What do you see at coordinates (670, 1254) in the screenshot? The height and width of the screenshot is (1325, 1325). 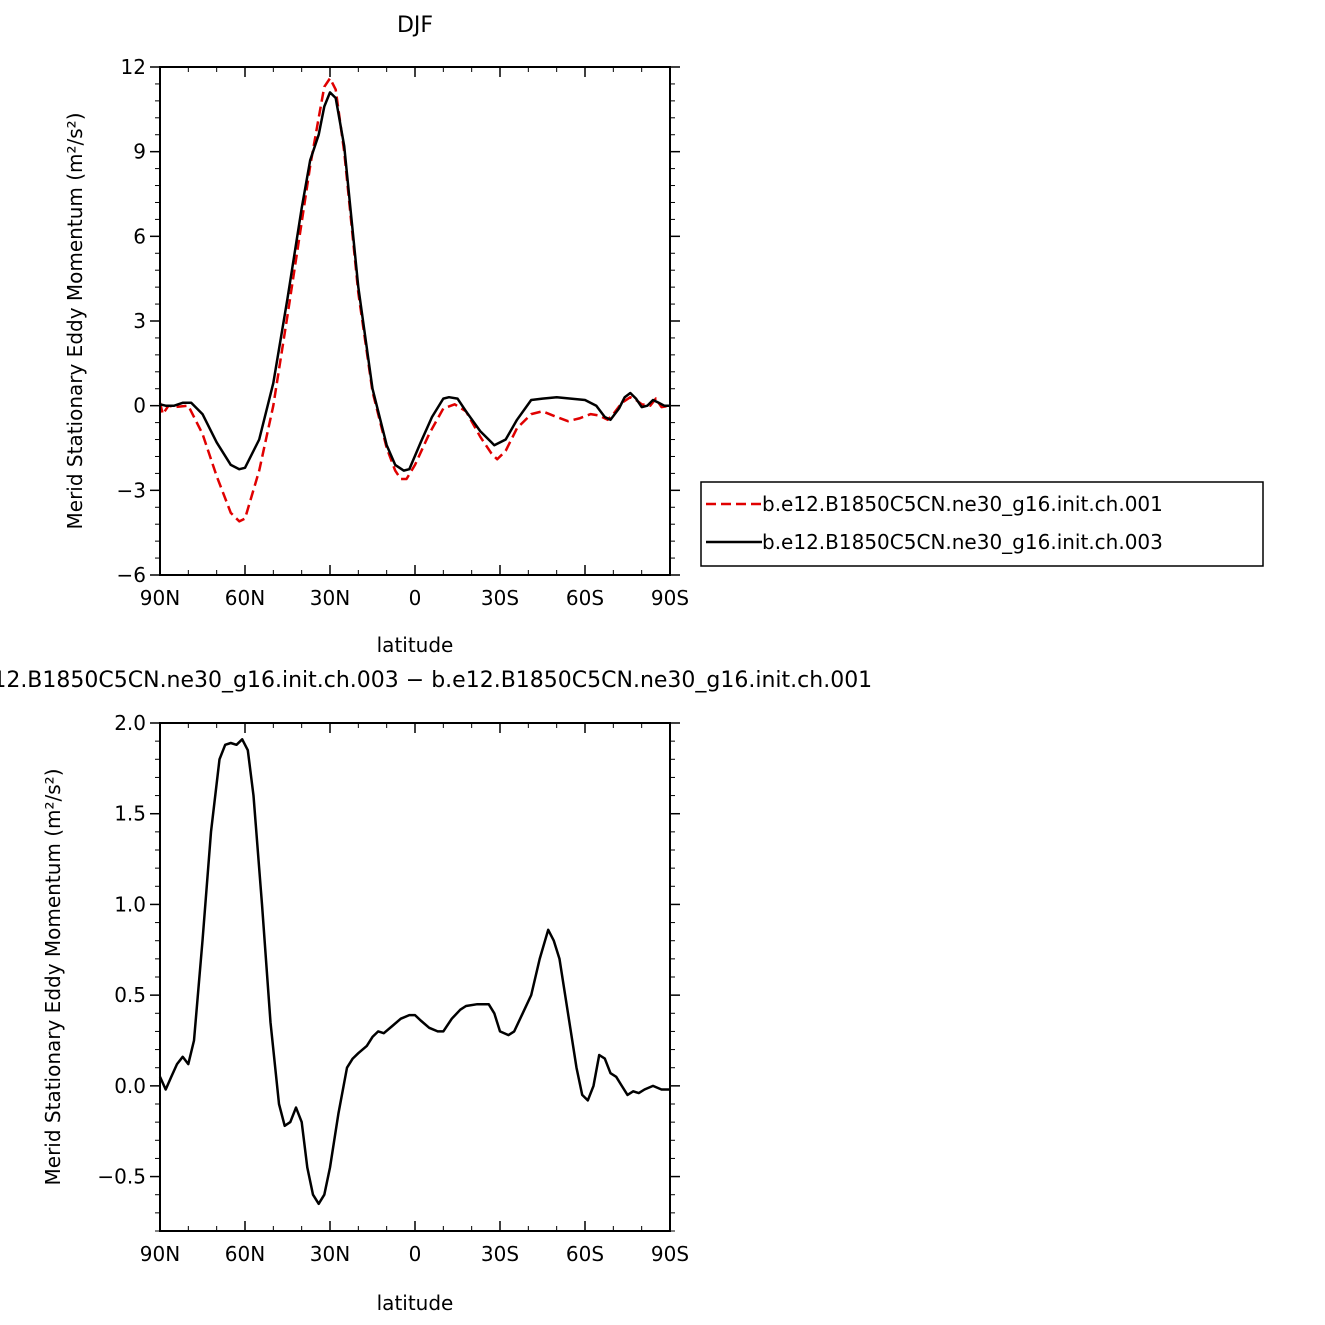 I see `bottom-x-tick-label: 90S` at bounding box center [670, 1254].